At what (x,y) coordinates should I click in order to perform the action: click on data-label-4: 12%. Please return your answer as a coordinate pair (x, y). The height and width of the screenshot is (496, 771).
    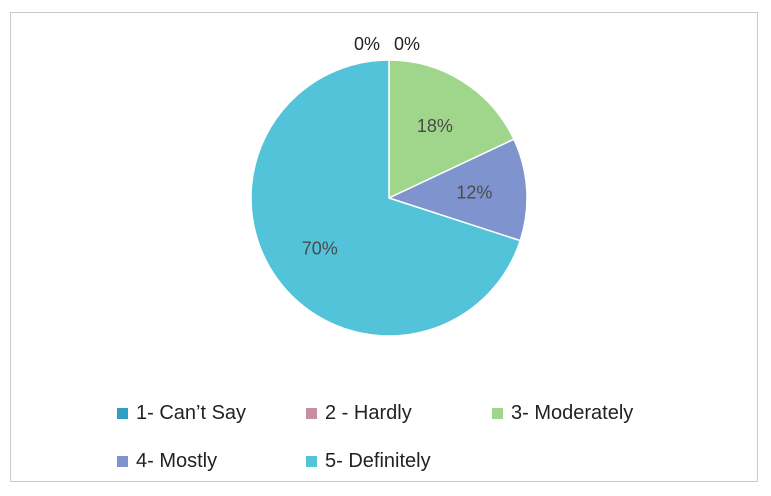
    Looking at the image, I should click on (474, 193).